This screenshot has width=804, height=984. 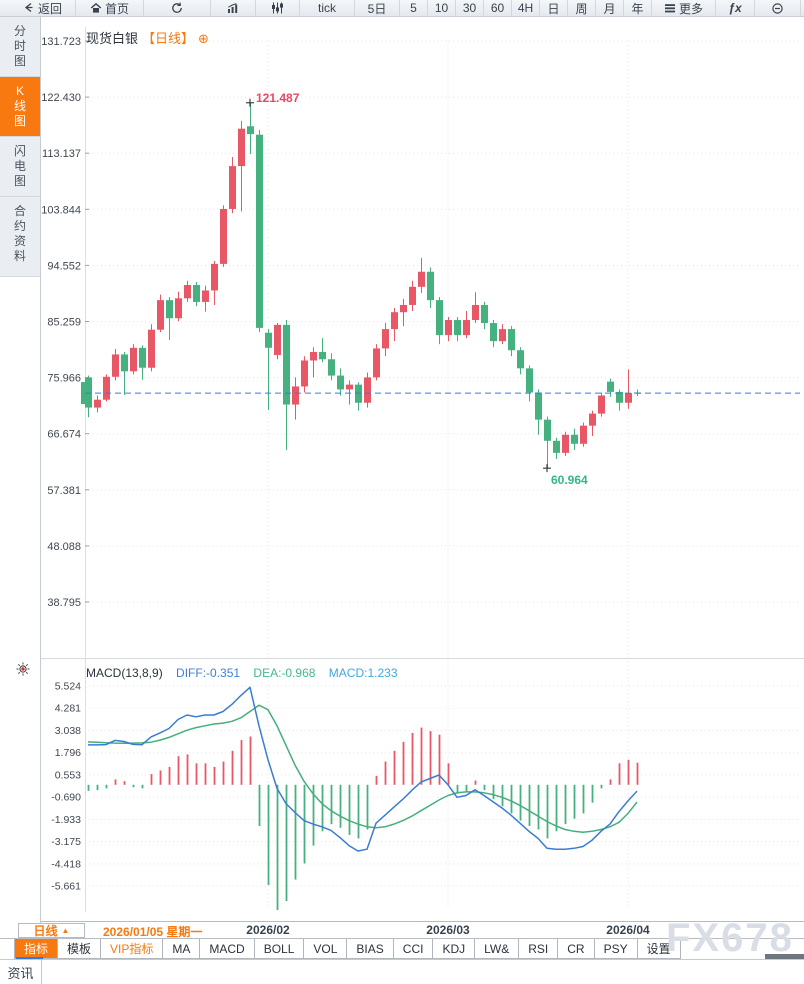 What do you see at coordinates (64, 603) in the screenshot?
I see `price-axis-label: 38.795` at bounding box center [64, 603].